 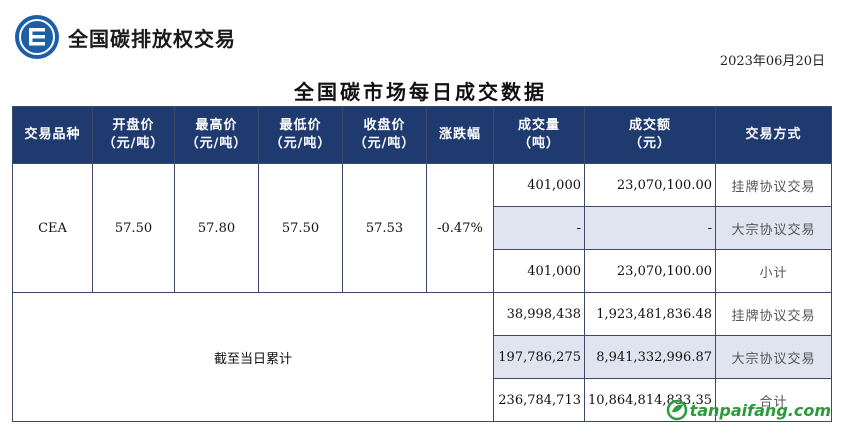 What do you see at coordinates (52, 228) in the screenshot?
I see `product-cell: CEA` at bounding box center [52, 228].